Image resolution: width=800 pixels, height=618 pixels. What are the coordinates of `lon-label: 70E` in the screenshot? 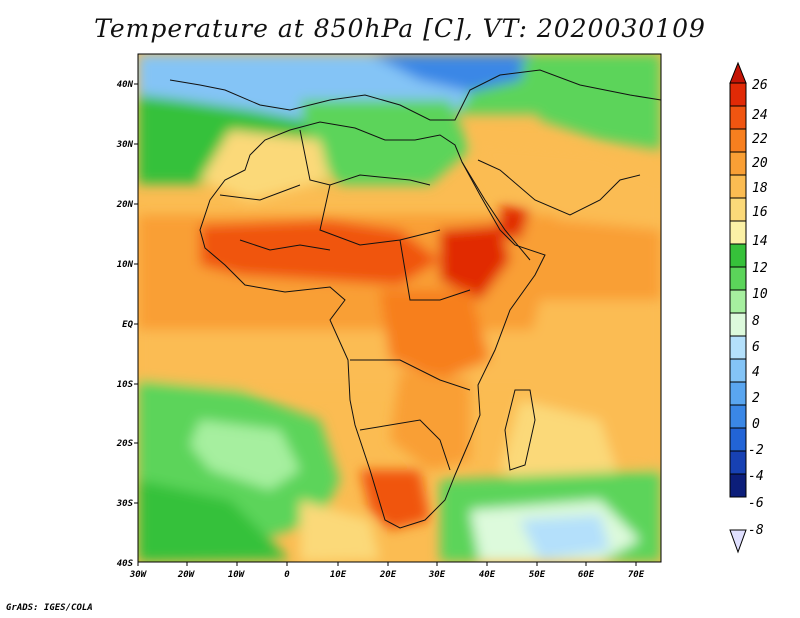 It's located at (636, 575).